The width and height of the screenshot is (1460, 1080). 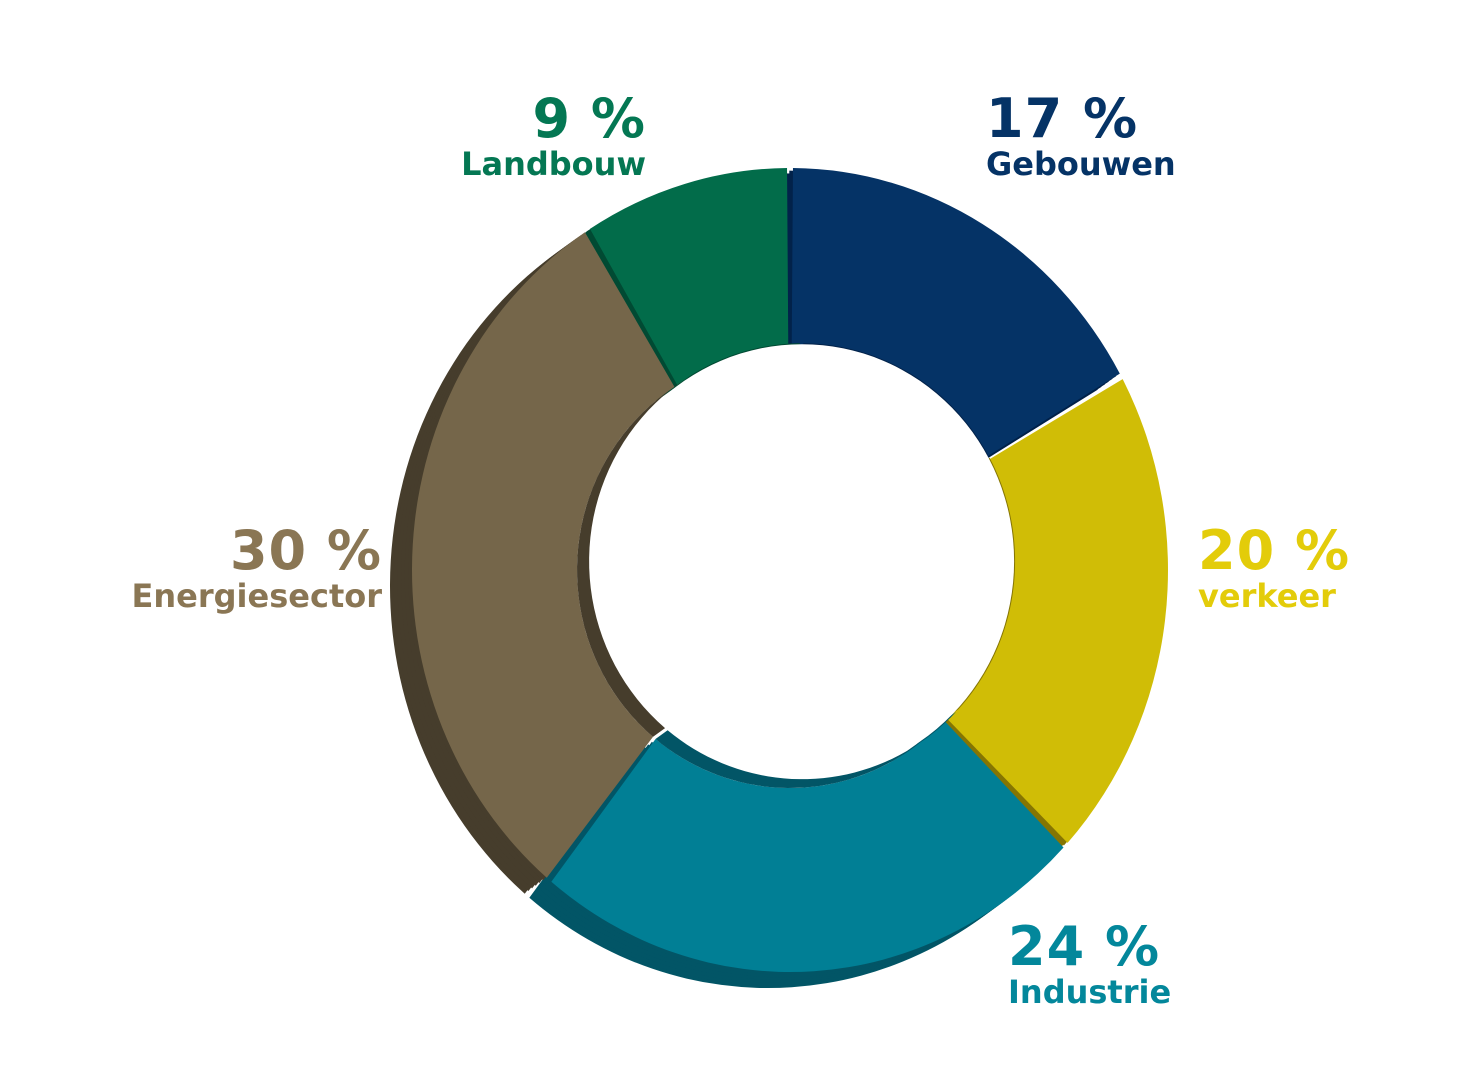 I want to click on label-industrie: 24 % Industrie, so click(x=1090, y=963).